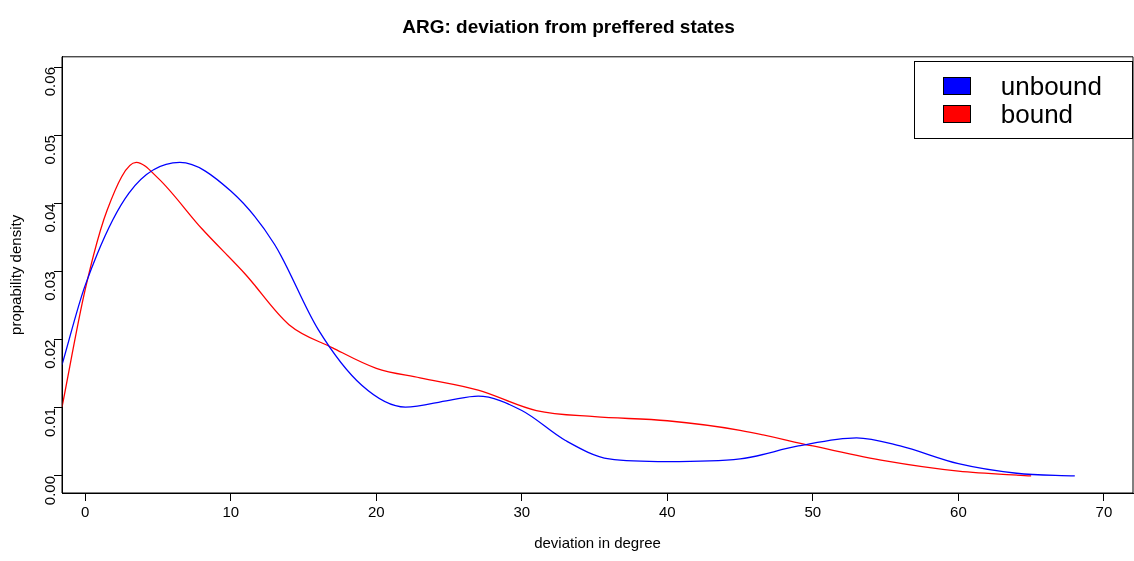 The width and height of the screenshot is (1134, 561). I want to click on x-tick-label: 10, so click(231, 512).